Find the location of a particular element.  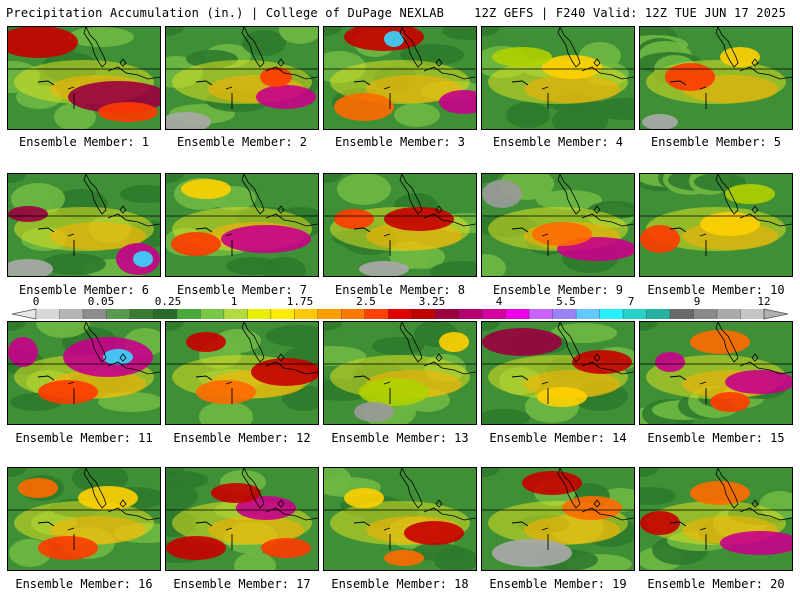

ensemble-member-label: Ensemble Member: 4 is located at coordinates (558, 142).